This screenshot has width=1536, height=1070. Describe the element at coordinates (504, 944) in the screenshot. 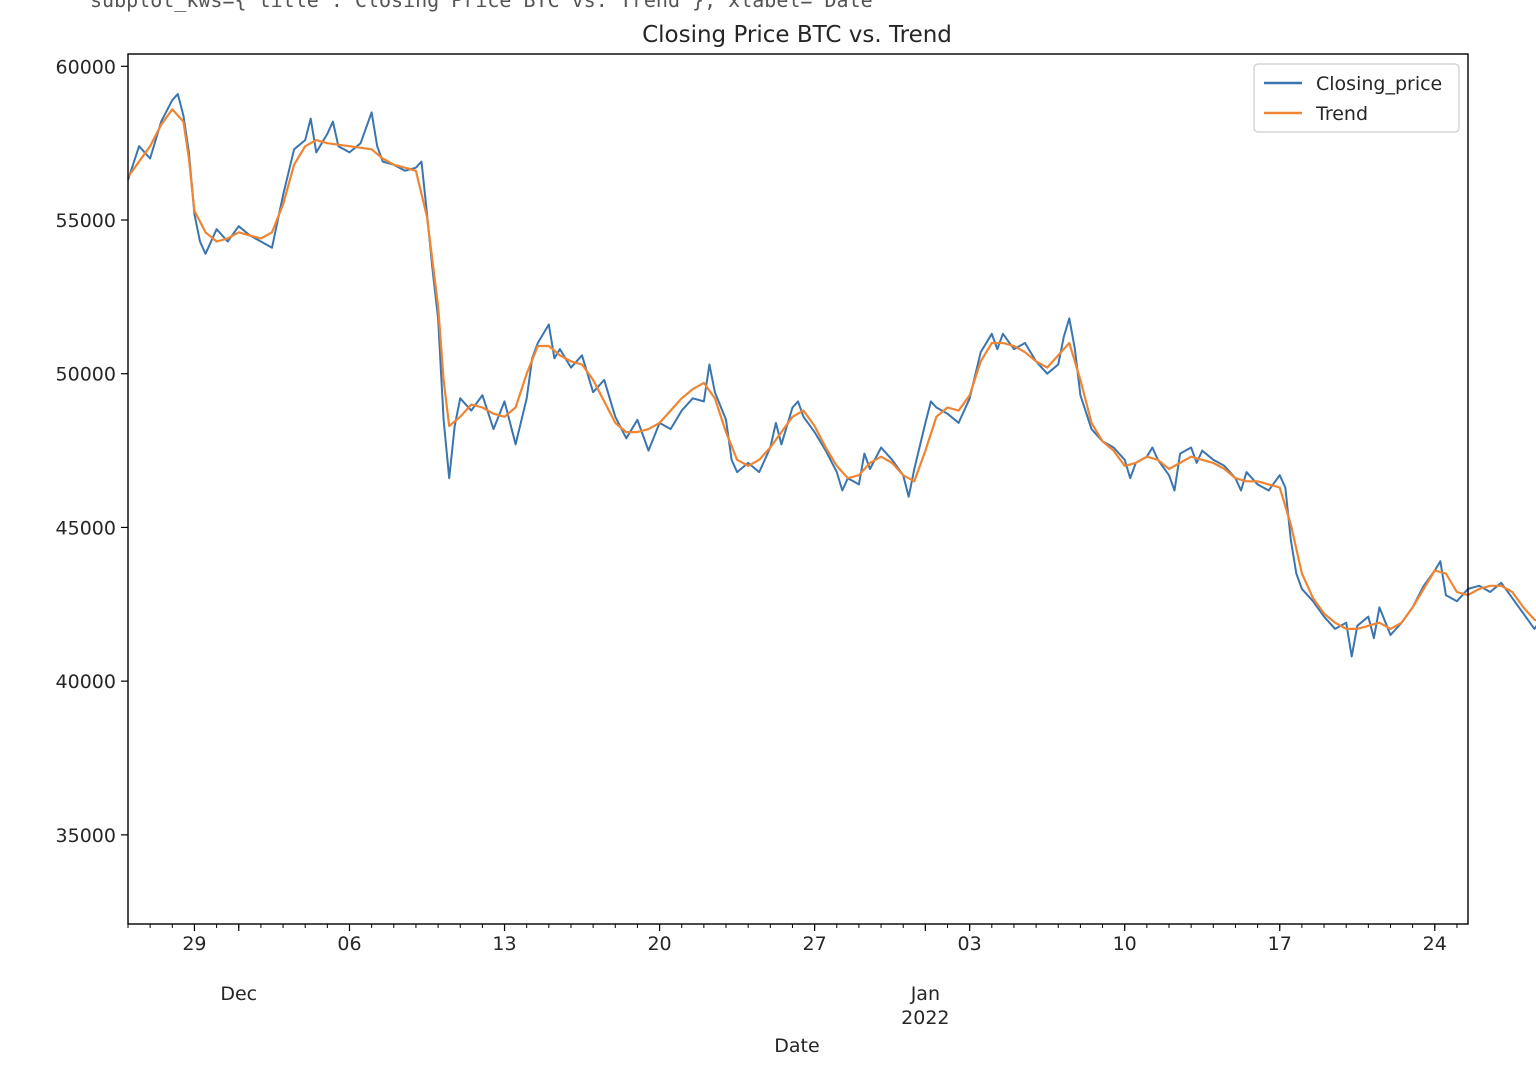

I see `x-tick-label: 13` at that location.